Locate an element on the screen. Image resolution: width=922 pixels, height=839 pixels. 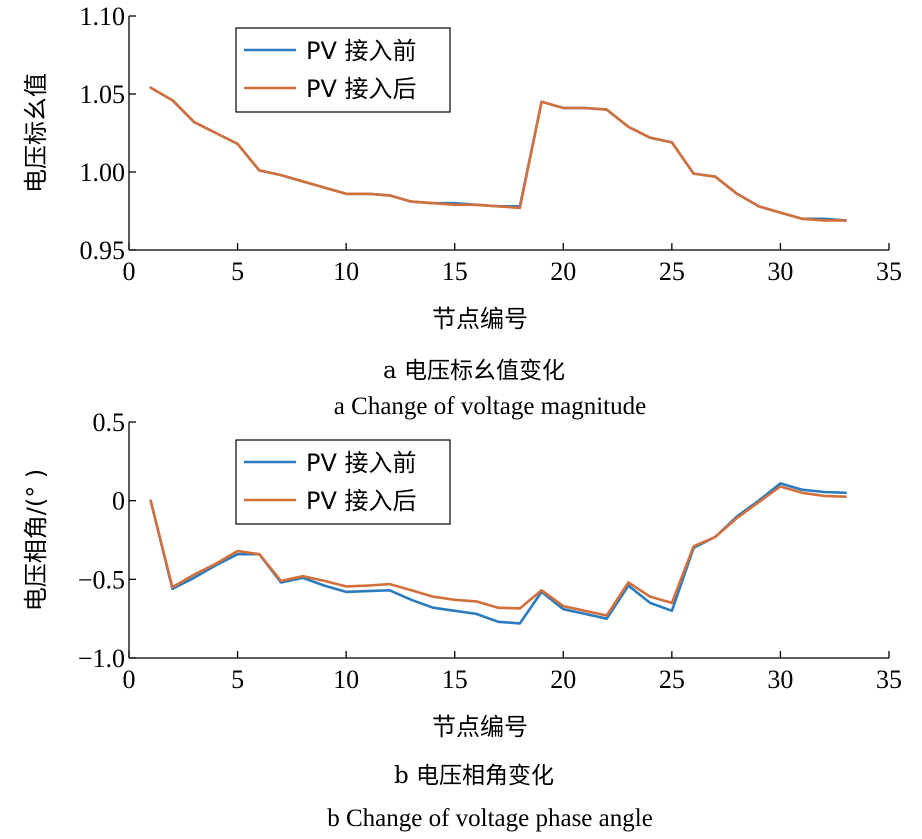
y-tick-label: 1.10 is located at coordinates (103, 16).